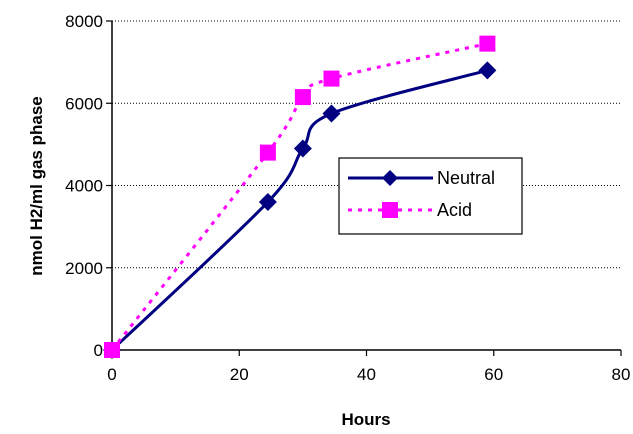 This screenshot has width=633, height=434. I want to click on x-axis-title: Hours, so click(365, 419).